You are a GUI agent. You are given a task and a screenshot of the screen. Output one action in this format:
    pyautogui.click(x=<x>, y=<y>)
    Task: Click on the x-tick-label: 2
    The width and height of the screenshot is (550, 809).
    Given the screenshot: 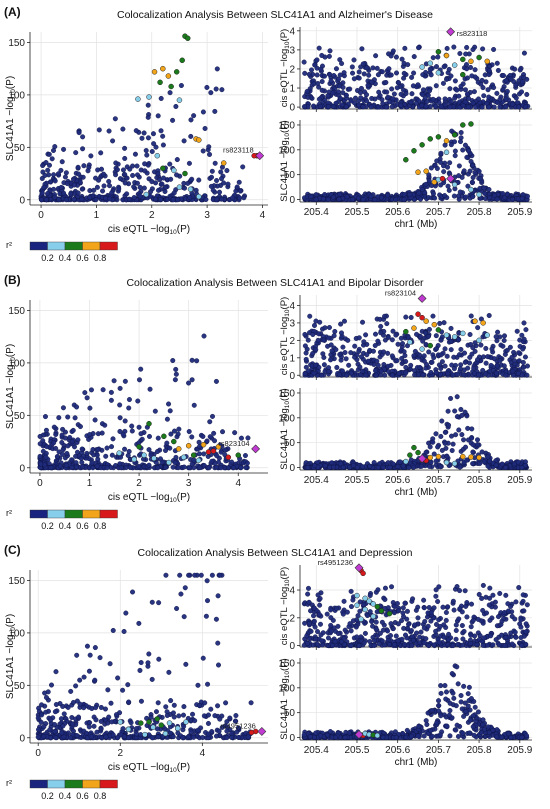 What is the action you would take?
    pyautogui.click(x=152, y=215)
    